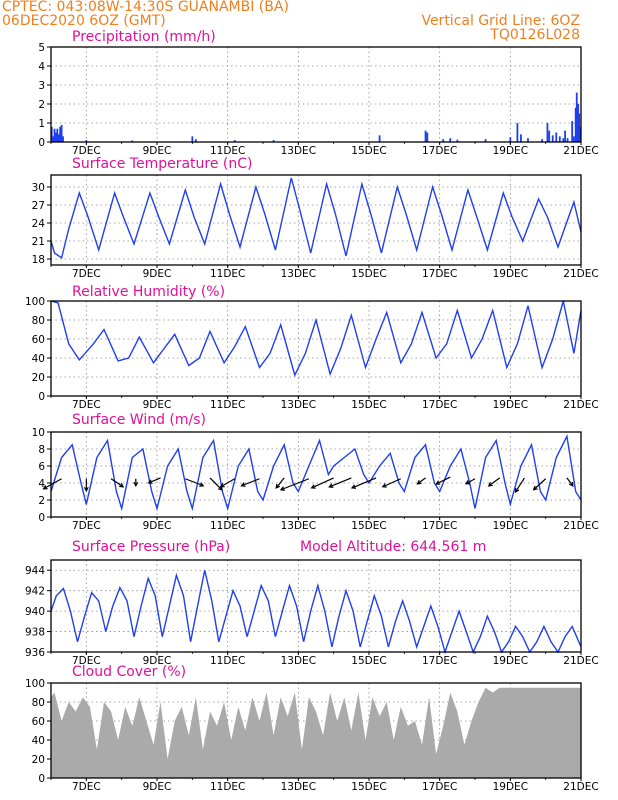 This screenshot has height=800, width=618. What do you see at coordinates (368, 526) in the screenshot?
I see `surface-wind-xtick: 15DEC` at bounding box center [368, 526].